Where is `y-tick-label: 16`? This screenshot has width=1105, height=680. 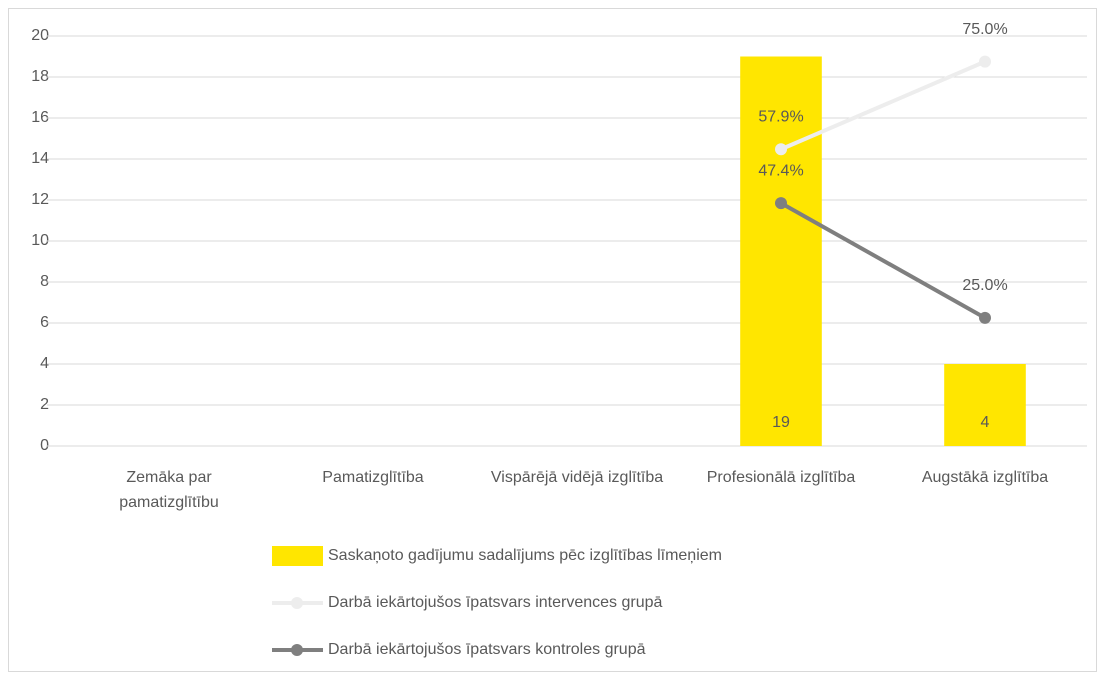
y-tick-label: 16 is located at coordinates (40, 117).